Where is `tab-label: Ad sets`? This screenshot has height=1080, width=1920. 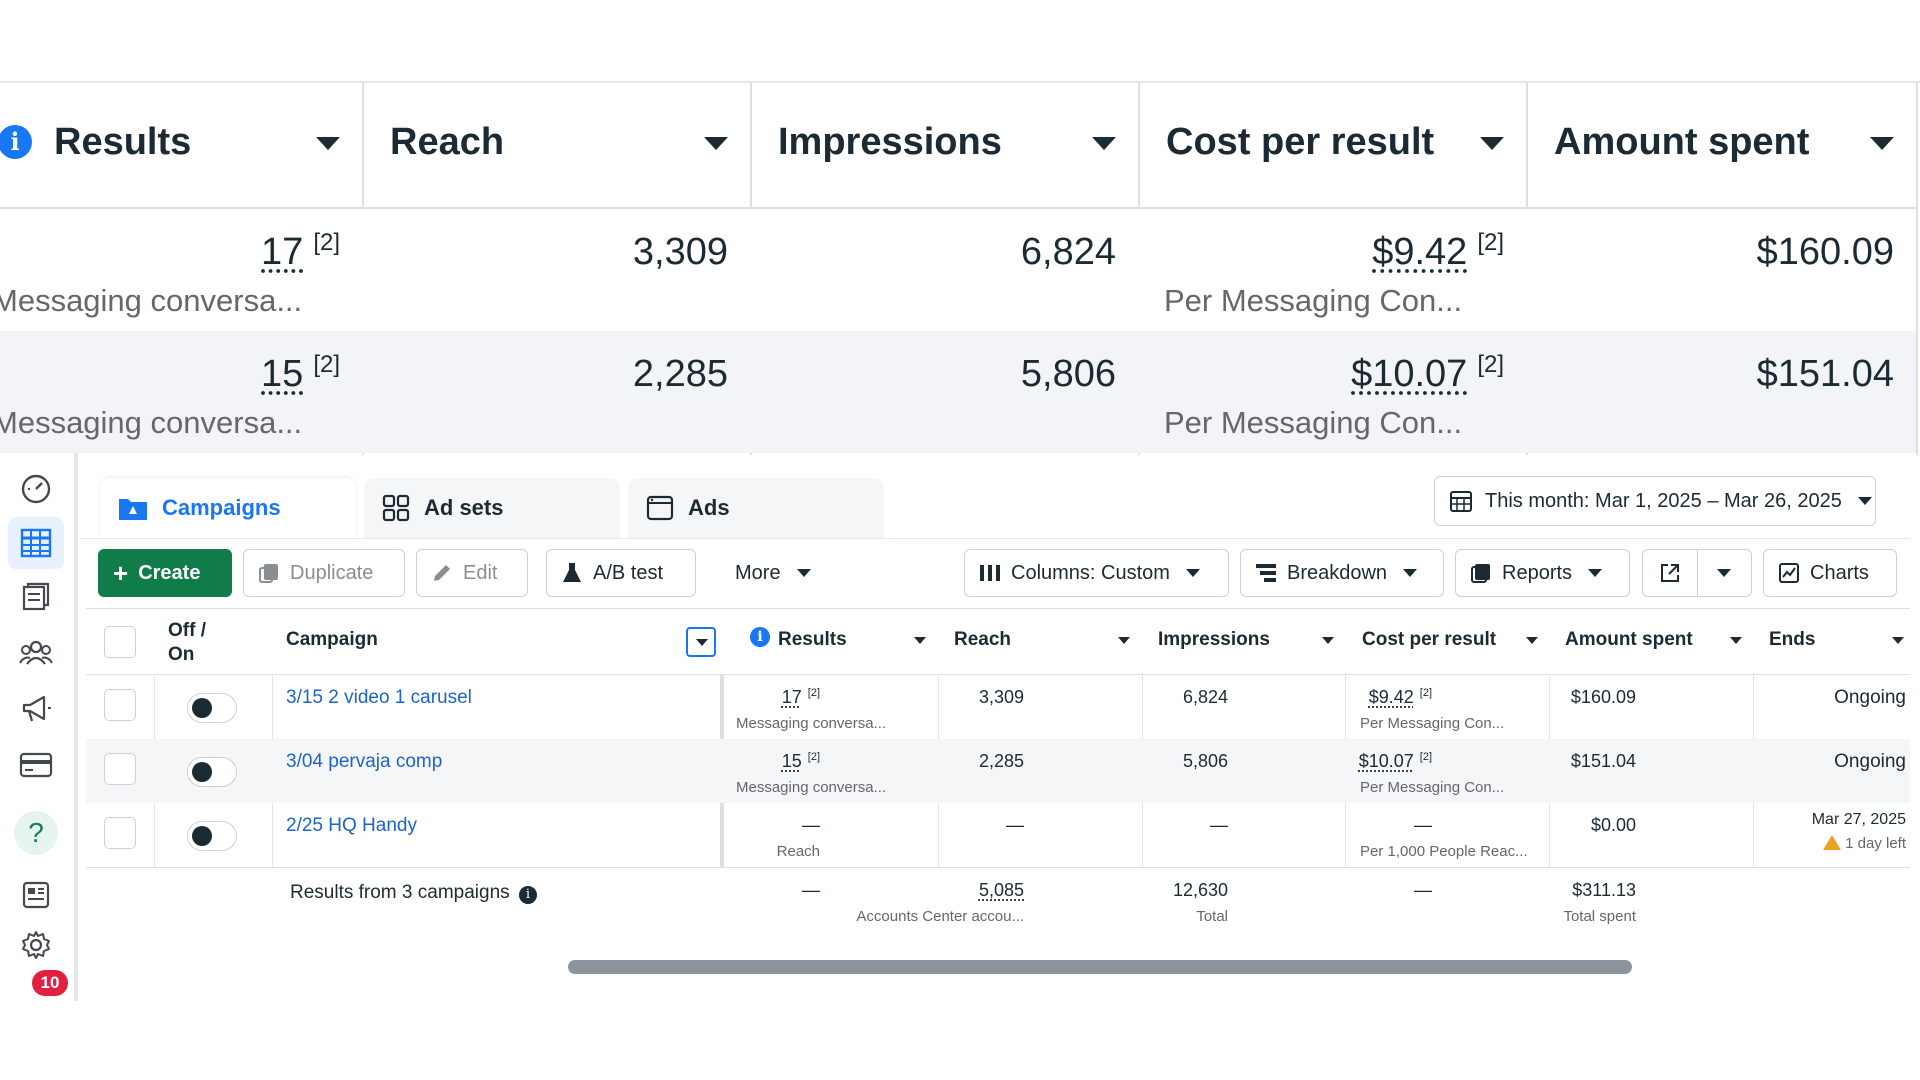
tab-label: Ad sets is located at coordinates (464, 507).